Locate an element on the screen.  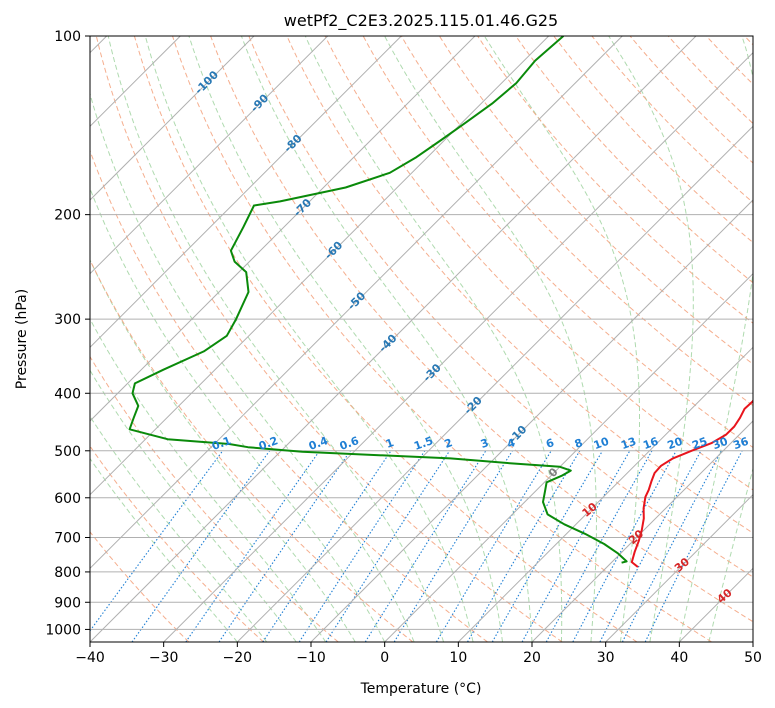
y-axis: 100 200 300 400 500 600 700 800 900 1000 is located at coordinates (67, 333).